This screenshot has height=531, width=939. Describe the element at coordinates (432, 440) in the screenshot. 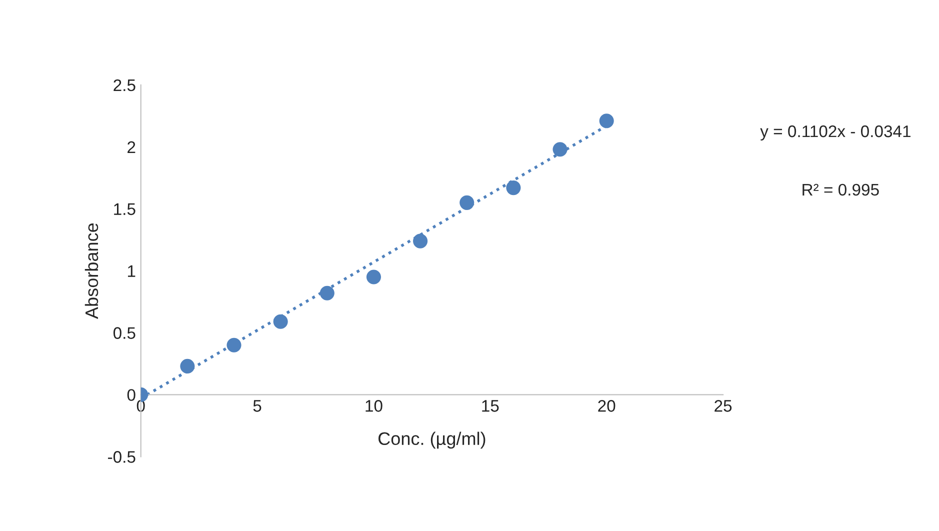

I see `x-axis-title: Conc. (µg/ml)` at that location.